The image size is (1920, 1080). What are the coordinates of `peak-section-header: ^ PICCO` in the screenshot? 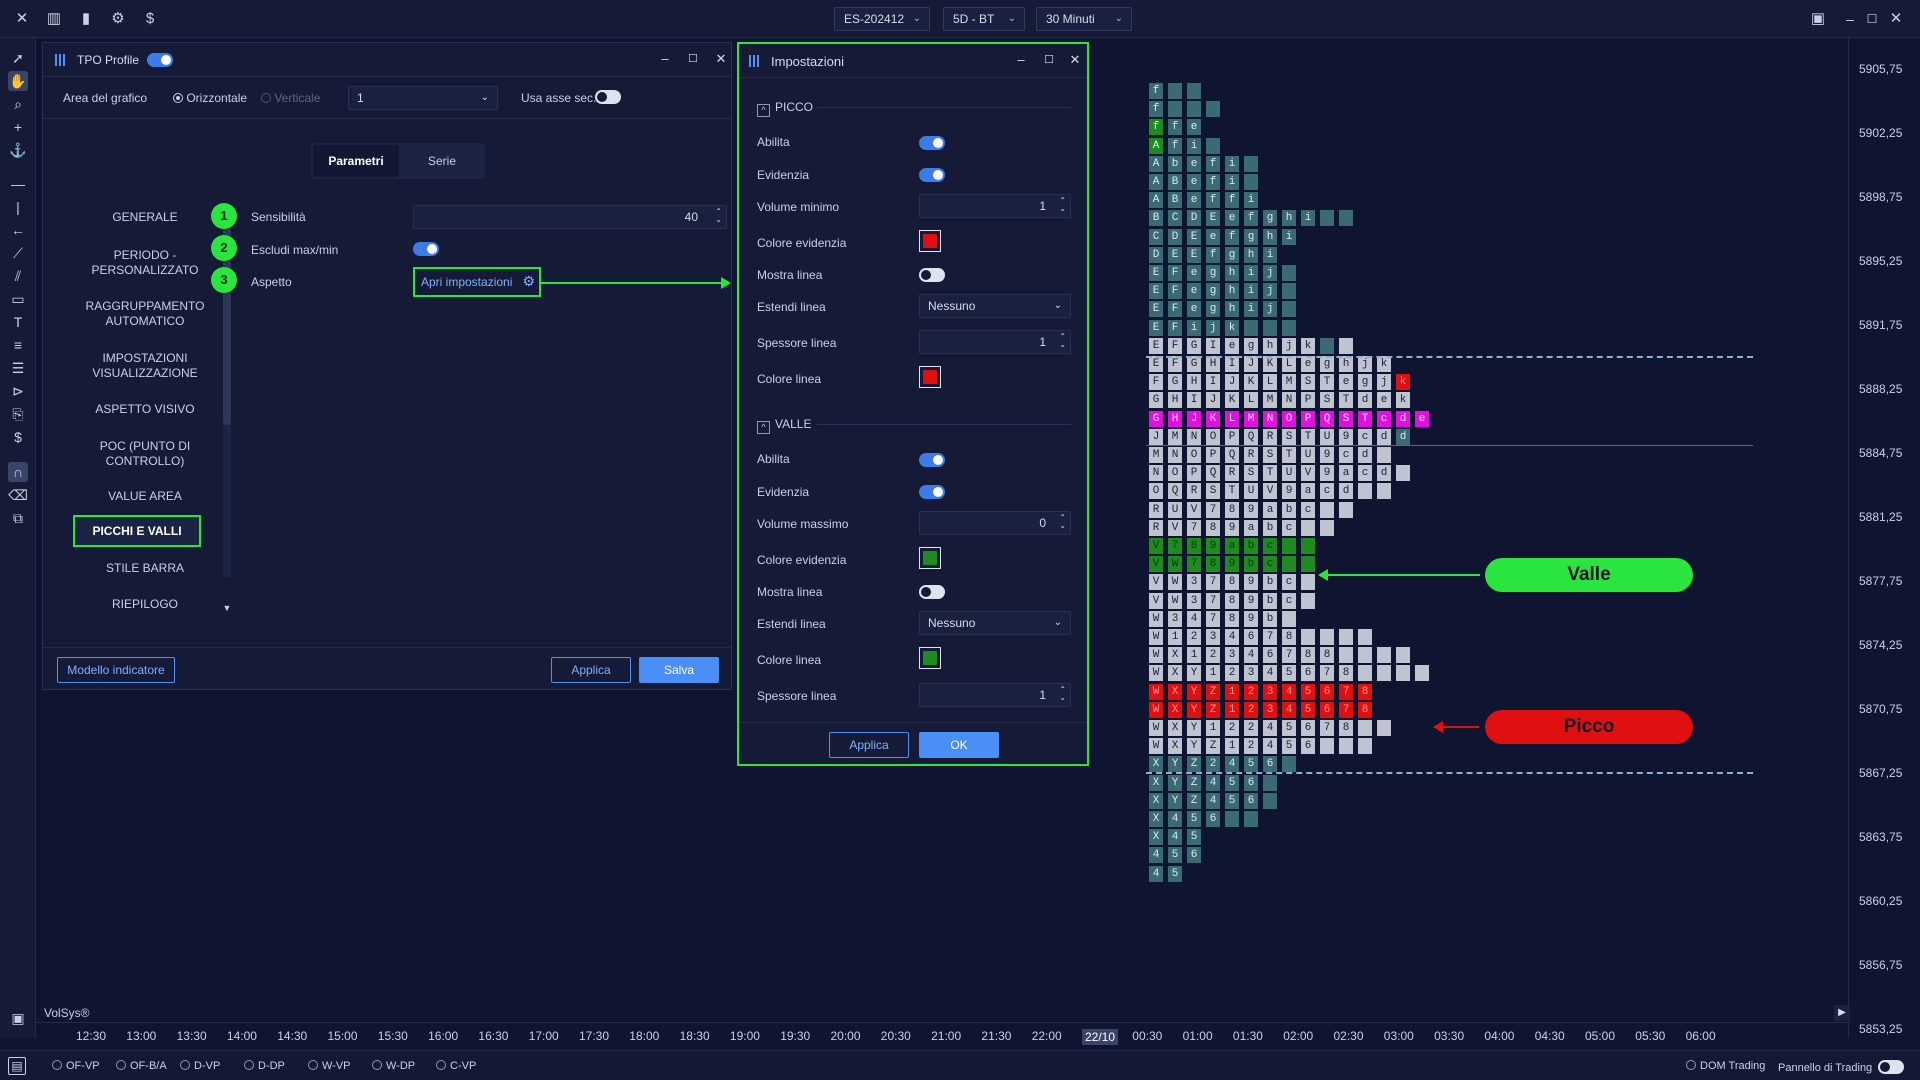 It's located at (785, 108).